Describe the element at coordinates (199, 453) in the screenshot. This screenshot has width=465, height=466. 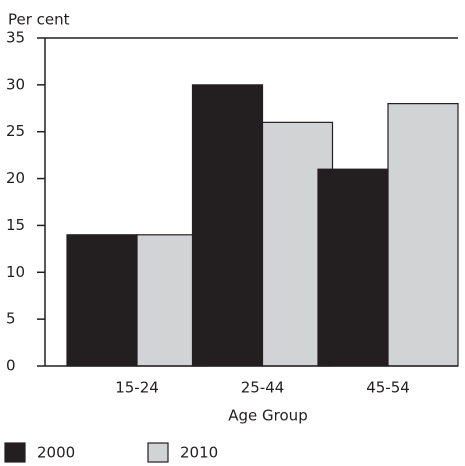
I see `legend-label: 2010` at that location.